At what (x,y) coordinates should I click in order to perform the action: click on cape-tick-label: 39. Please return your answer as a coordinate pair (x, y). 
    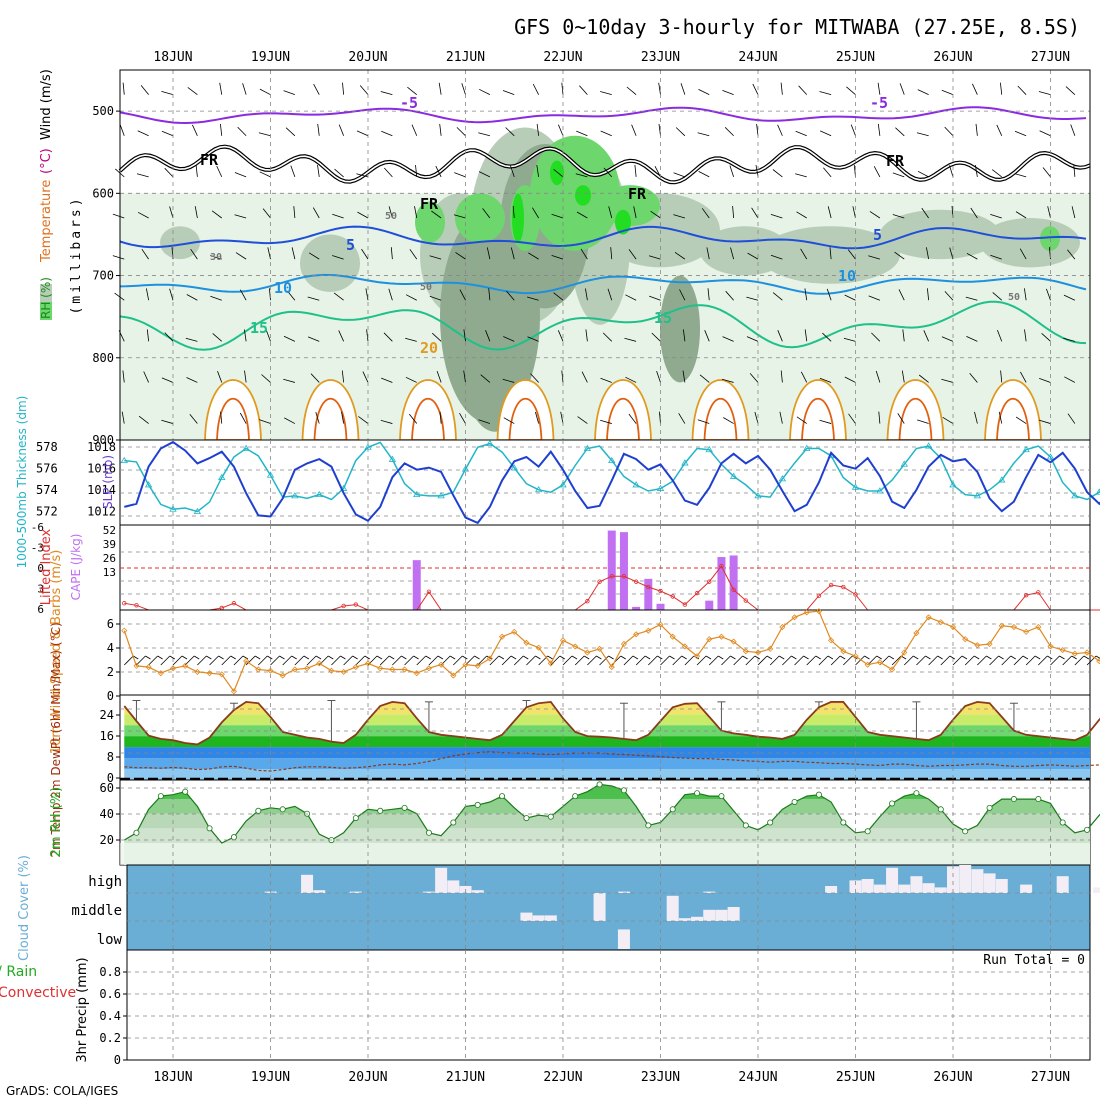
    Looking at the image, I should click on (109, 544).